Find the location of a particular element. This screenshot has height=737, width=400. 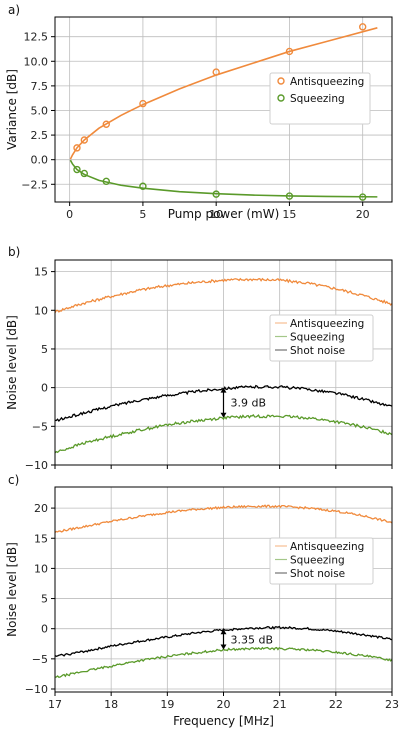

annotation-label: 3.35 dB is located at coordinates (252, 639).